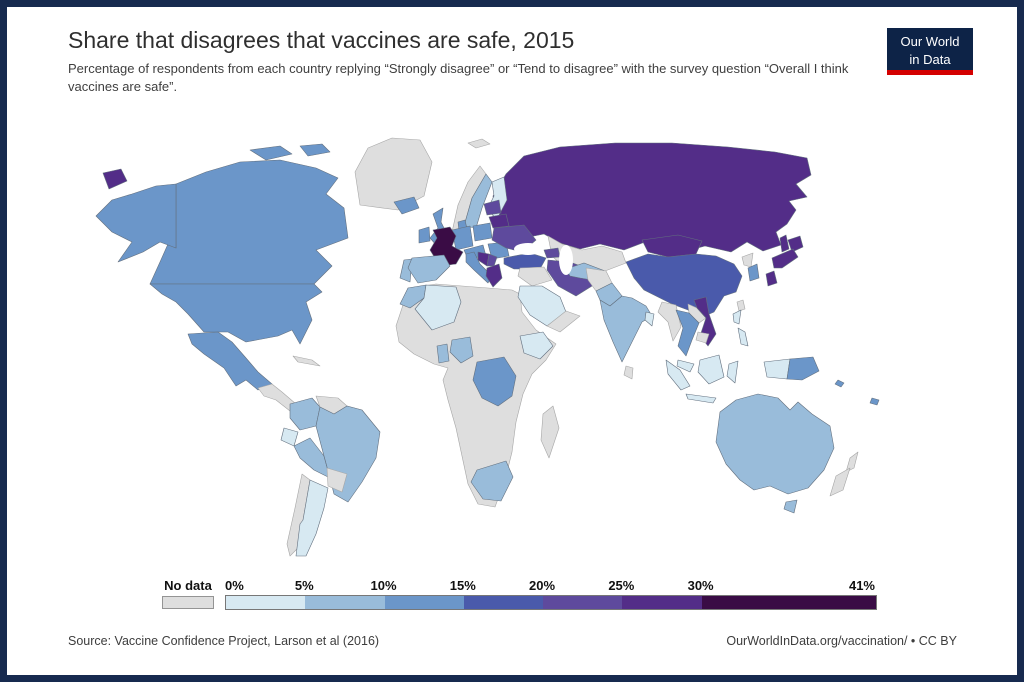 The image size is (1024, 682). Describe the element at coordinates (621, 585) in the screenshot. I see `legend-tick: 25%` at that location.